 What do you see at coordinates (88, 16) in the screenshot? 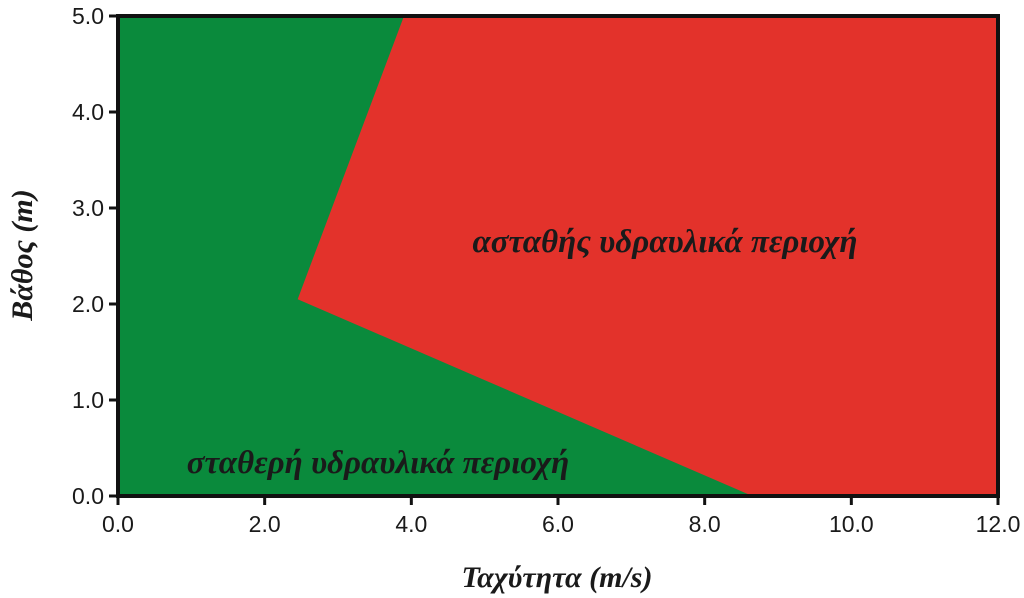
I see `y-tick-label: 5.0` at bounding box center [88, 16].